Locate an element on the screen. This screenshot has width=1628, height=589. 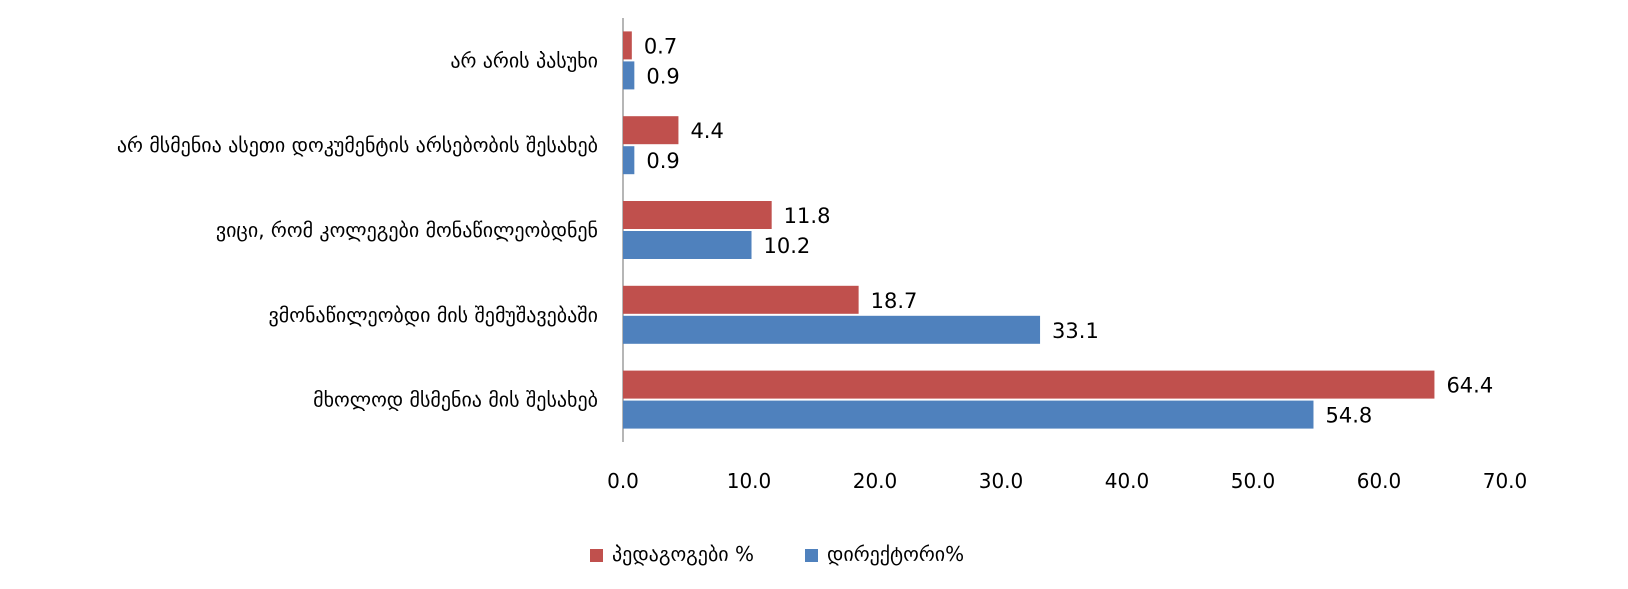
data-label: 4.4 is located at coordinates (706, 131).